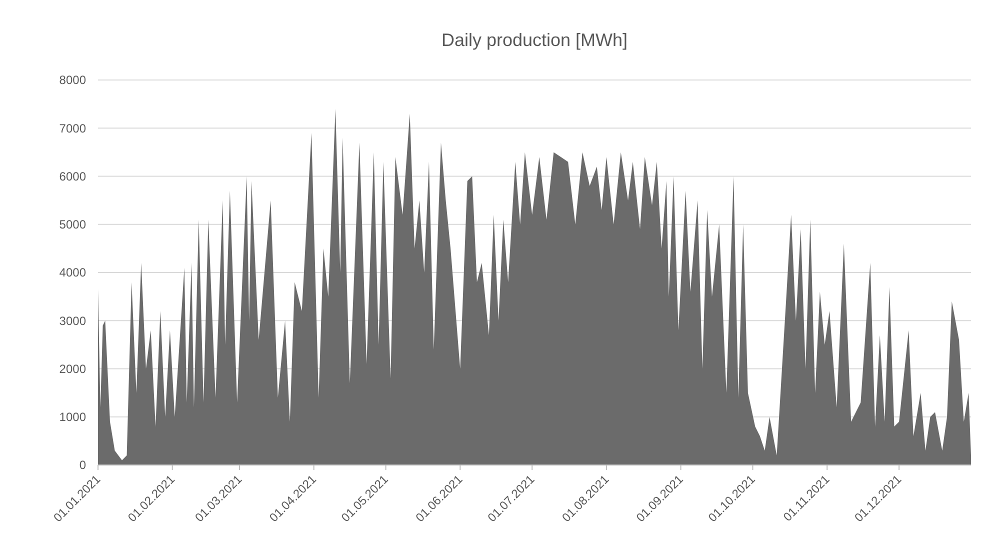  I want to click on y-tick-label: 5000, so click(72, 225).